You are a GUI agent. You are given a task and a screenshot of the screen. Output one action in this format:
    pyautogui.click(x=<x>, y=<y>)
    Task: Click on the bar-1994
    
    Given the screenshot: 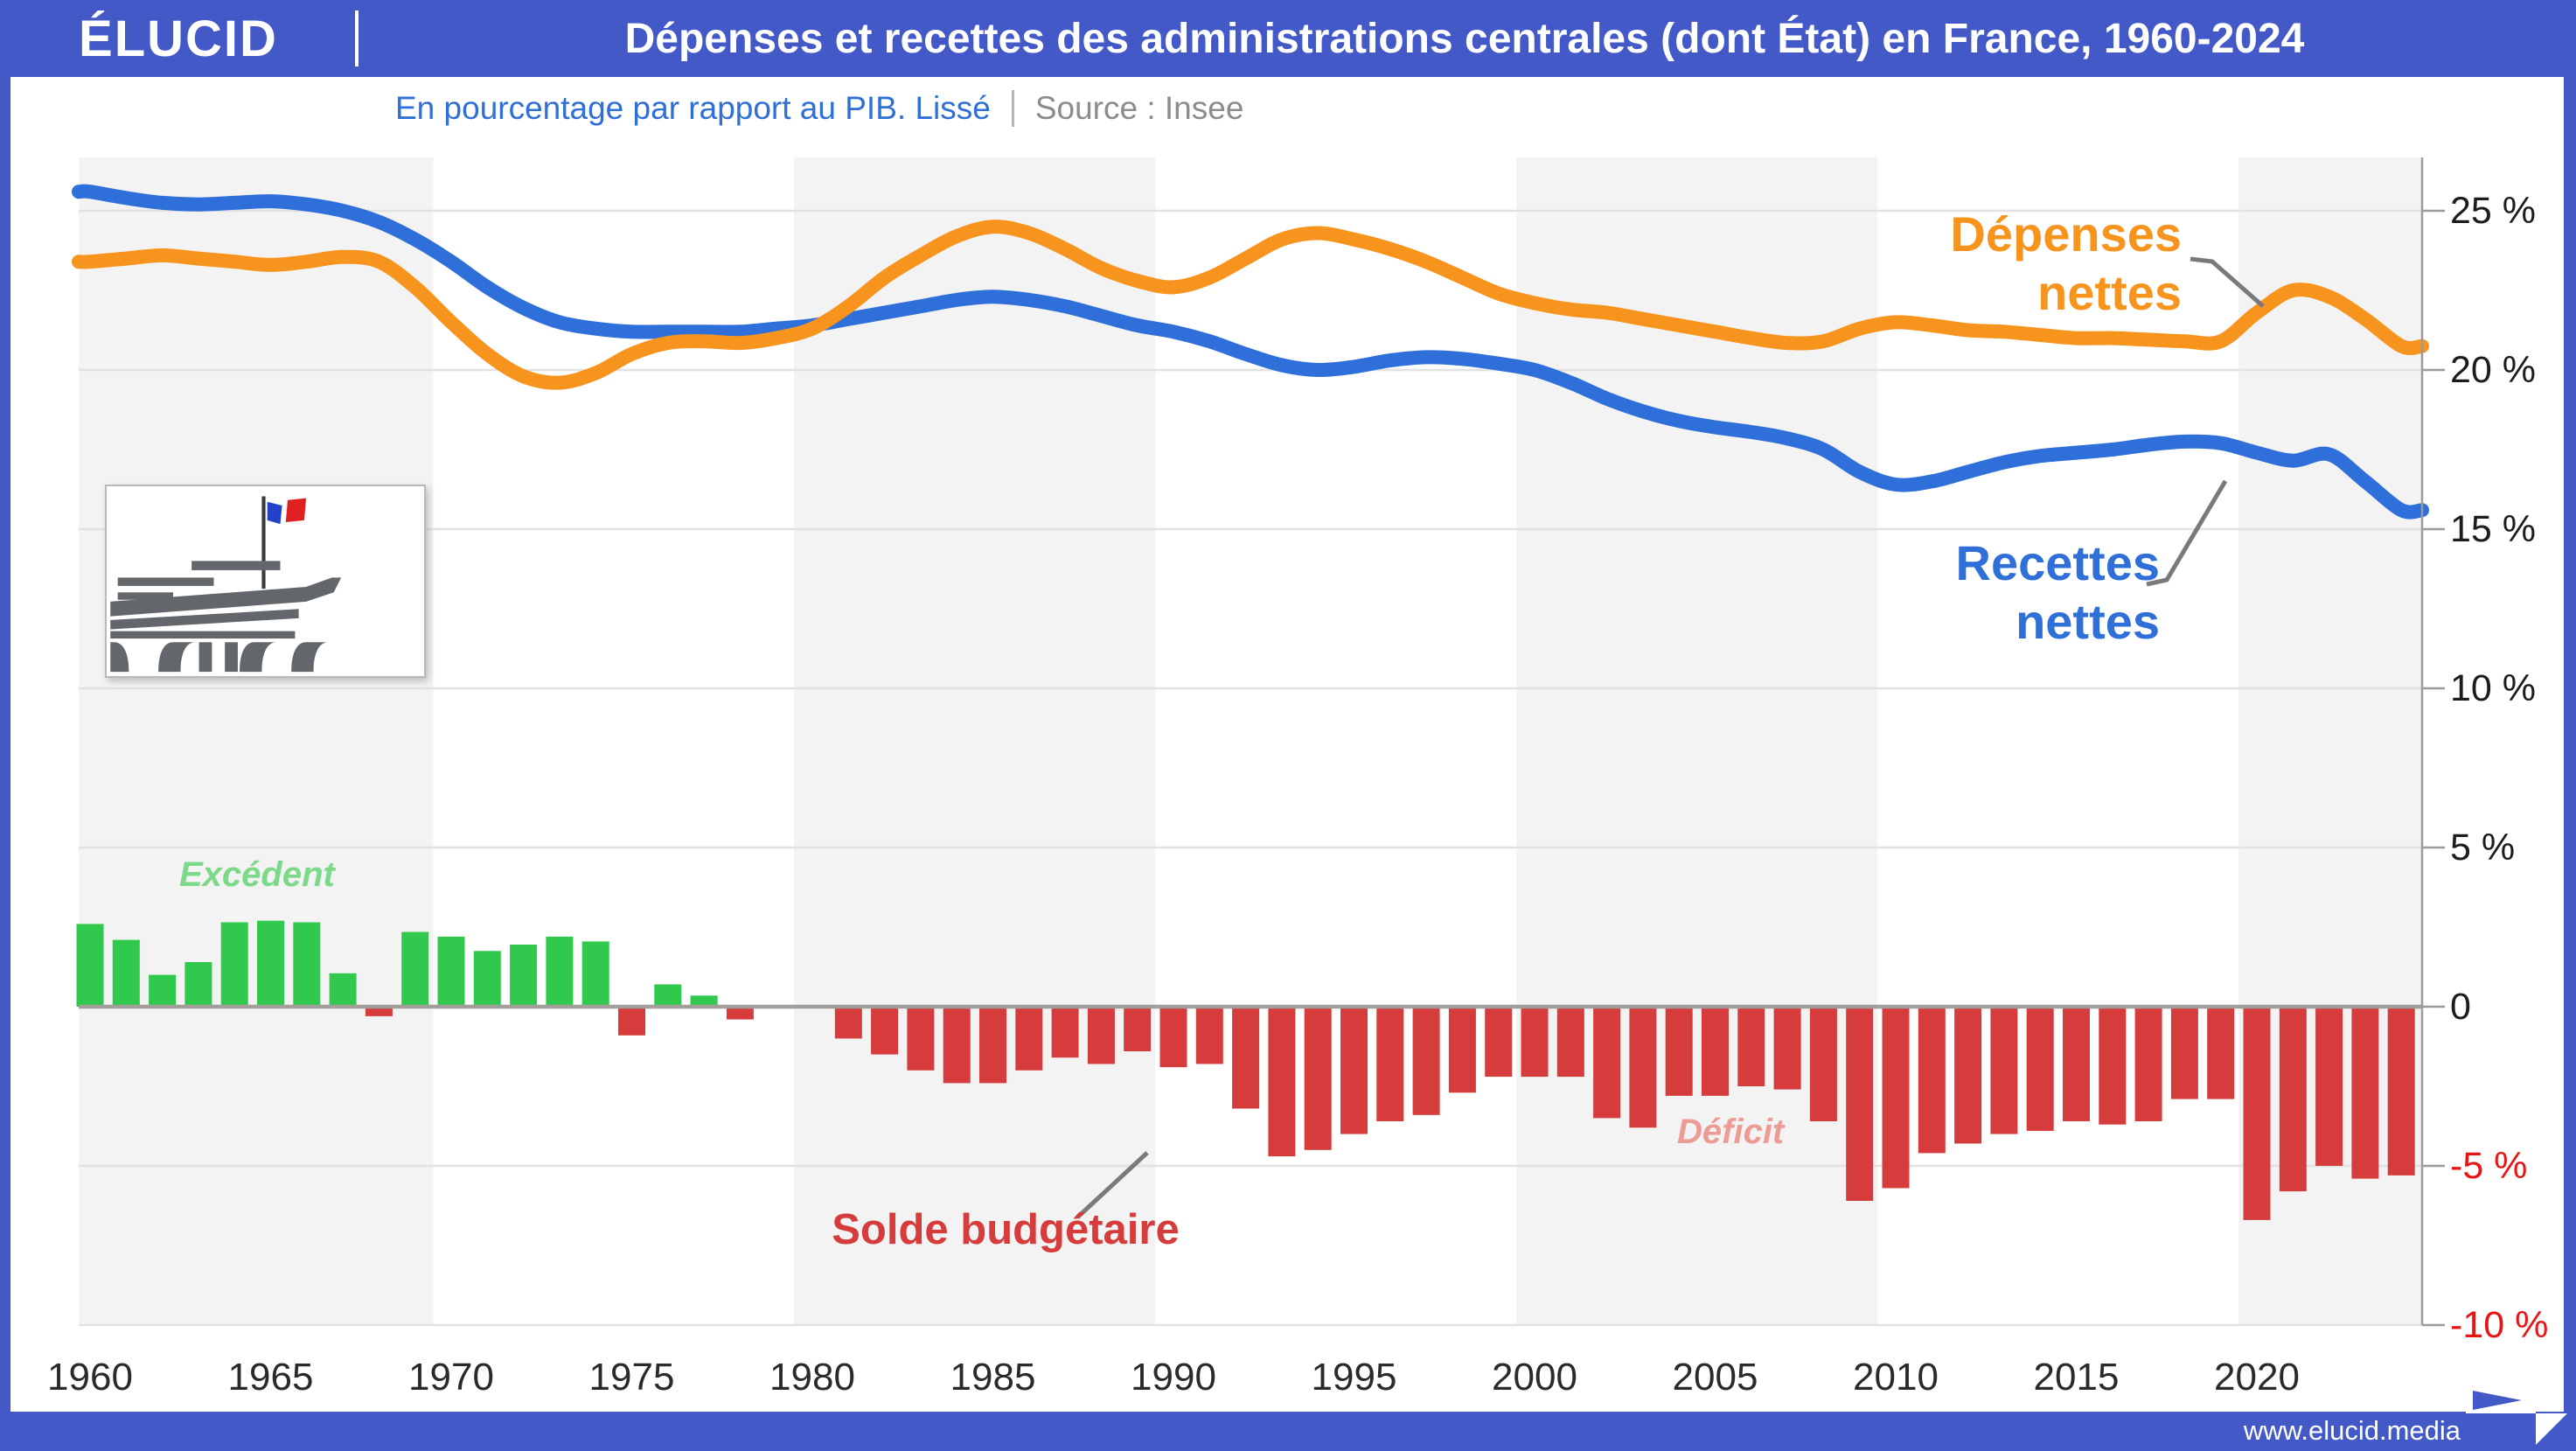 What is the action you would take?
    pyautogui.click(x=1318, y=1078)
    